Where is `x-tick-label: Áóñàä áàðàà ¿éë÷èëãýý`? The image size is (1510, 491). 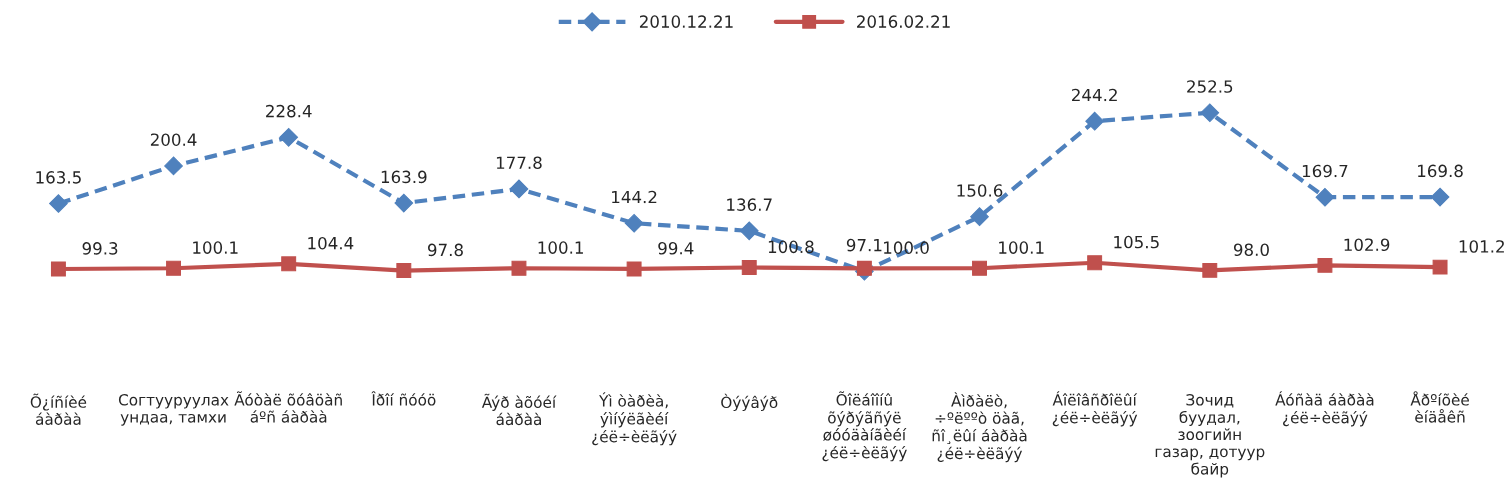
x-tick-label: Áóñàä áàðàà ¿éë÷èëãýý is located at coordinates (1324, 409).